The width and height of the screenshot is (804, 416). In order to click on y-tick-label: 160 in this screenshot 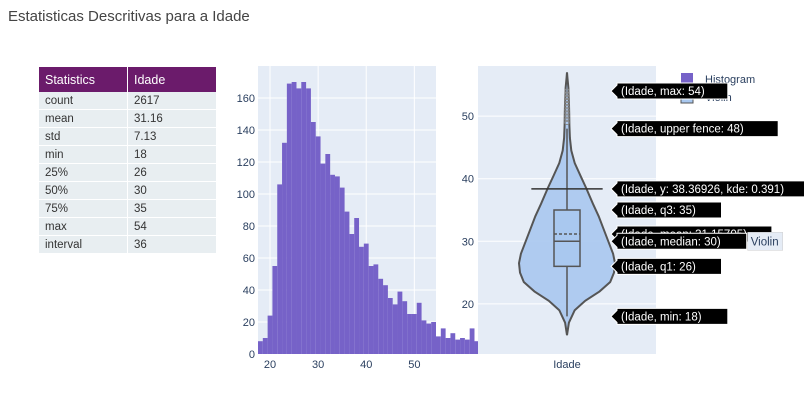, I will do `click(246, 99)`.